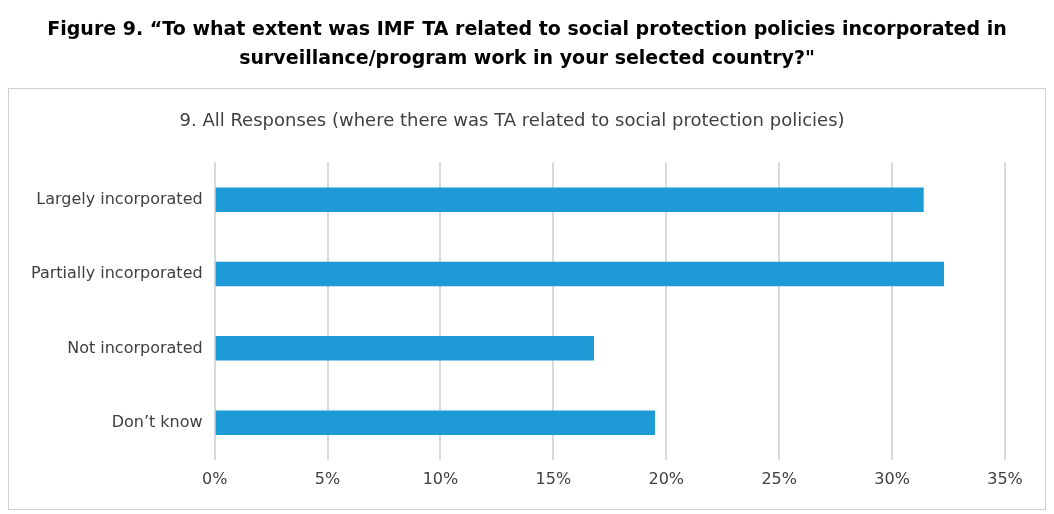 The width and height of the screenshot is (1054, 514). I want to click on x-tick-label: 5%, so click(327, 478).